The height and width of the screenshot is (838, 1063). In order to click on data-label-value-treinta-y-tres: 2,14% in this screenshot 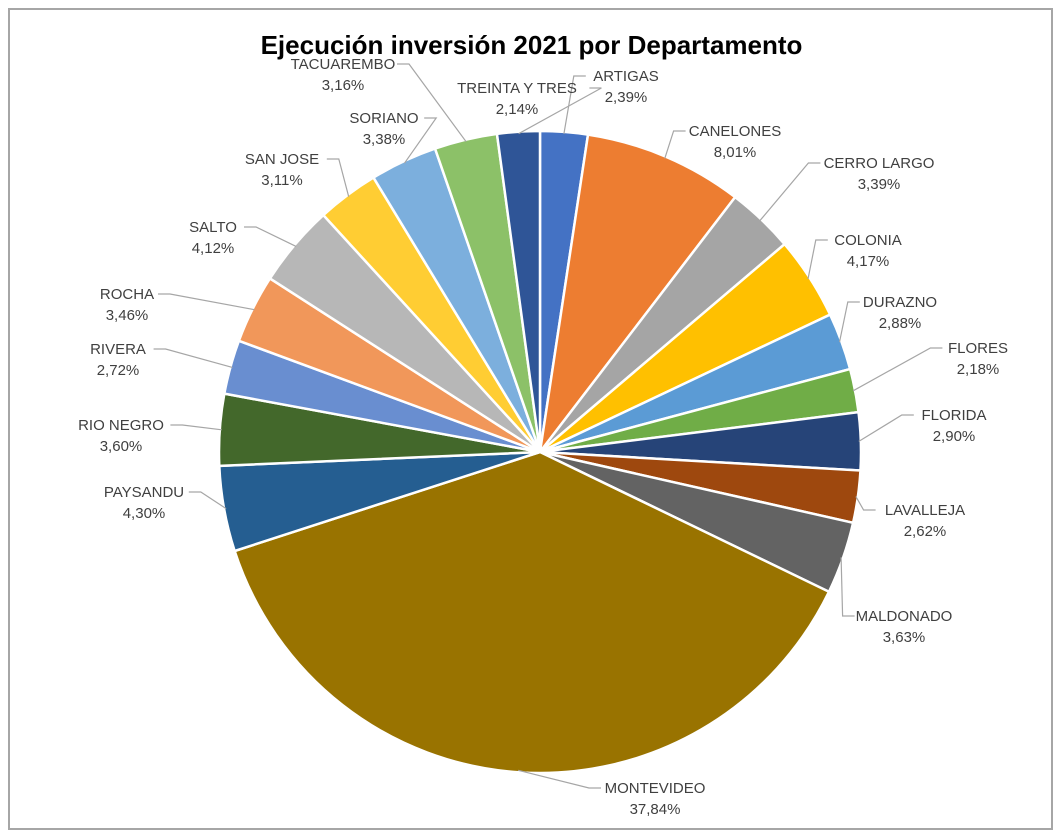, I will do `click(517, 109)`.